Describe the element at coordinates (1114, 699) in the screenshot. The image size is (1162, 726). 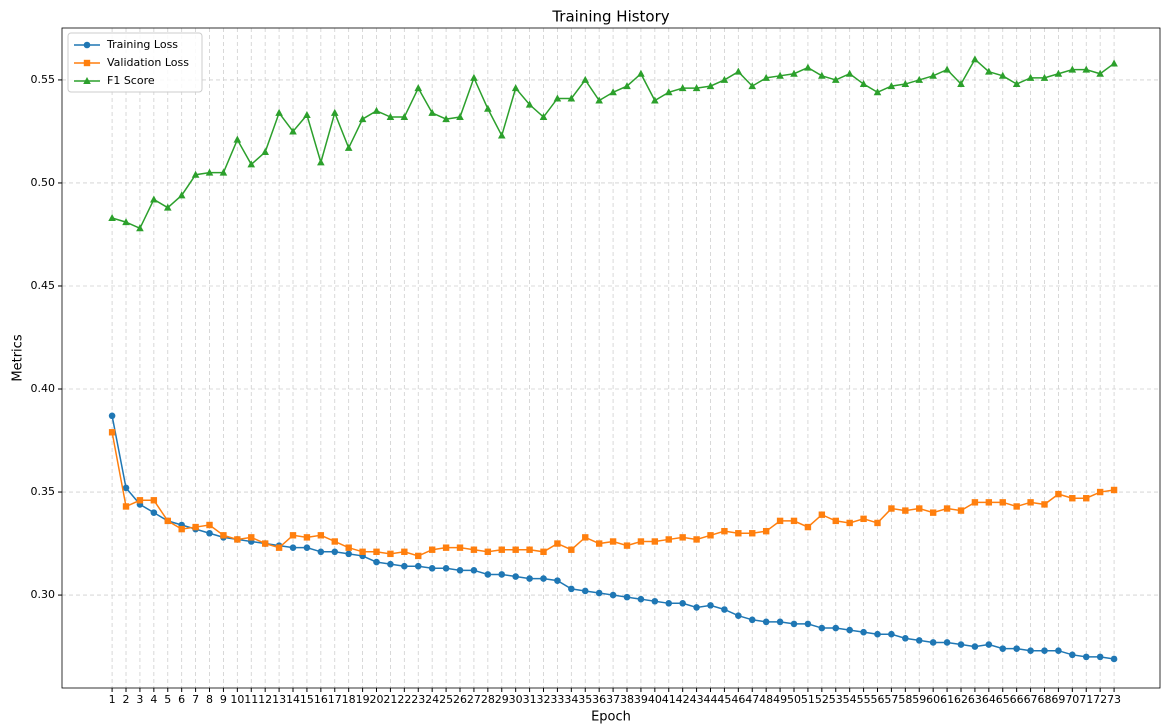
I see `x-tick-label: 73` at that location.